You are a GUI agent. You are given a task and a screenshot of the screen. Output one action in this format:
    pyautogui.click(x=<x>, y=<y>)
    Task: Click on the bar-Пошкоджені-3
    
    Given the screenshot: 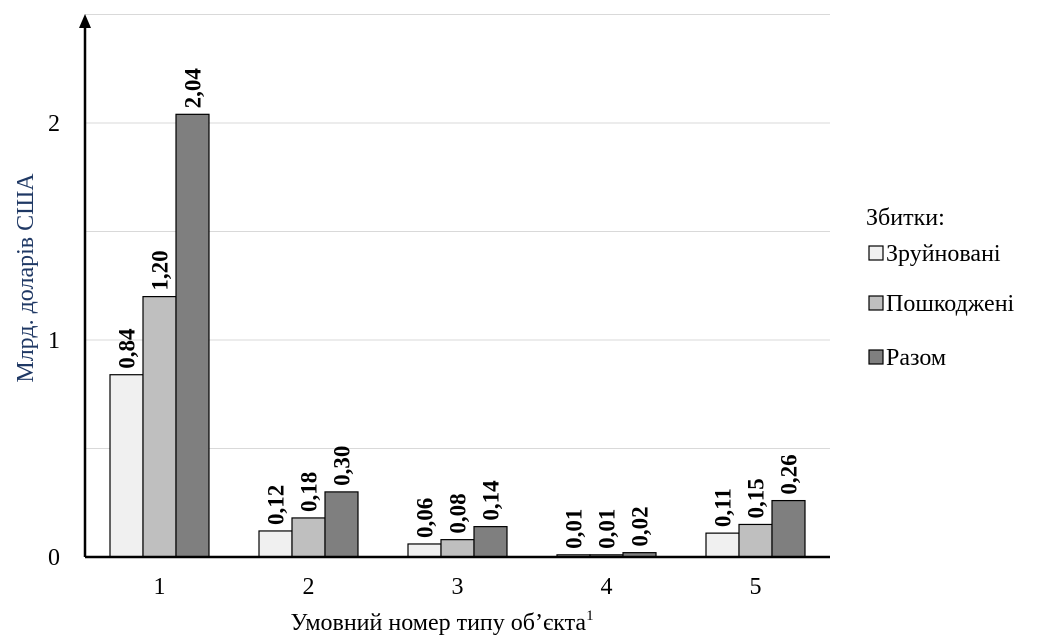 What is the action you would take?
    pyautogui.click(x=457, y=548)
    